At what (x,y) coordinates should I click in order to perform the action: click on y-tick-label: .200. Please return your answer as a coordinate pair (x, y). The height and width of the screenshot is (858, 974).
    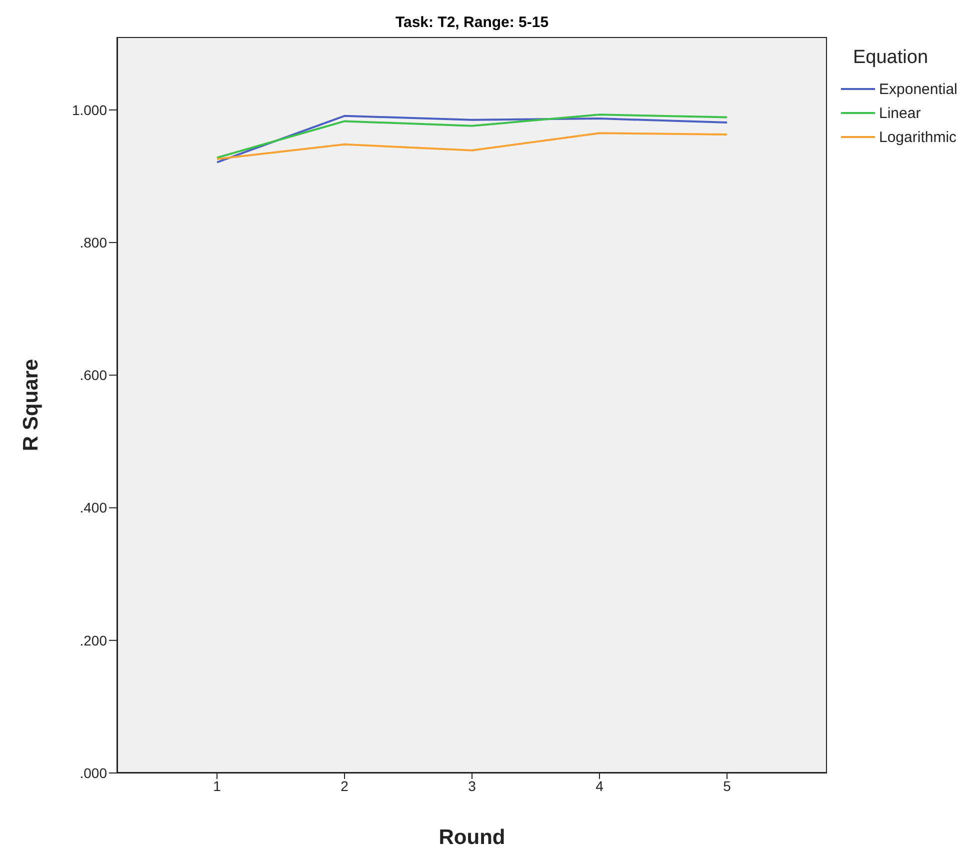
    Looking at the image, I should click on (94, 640).